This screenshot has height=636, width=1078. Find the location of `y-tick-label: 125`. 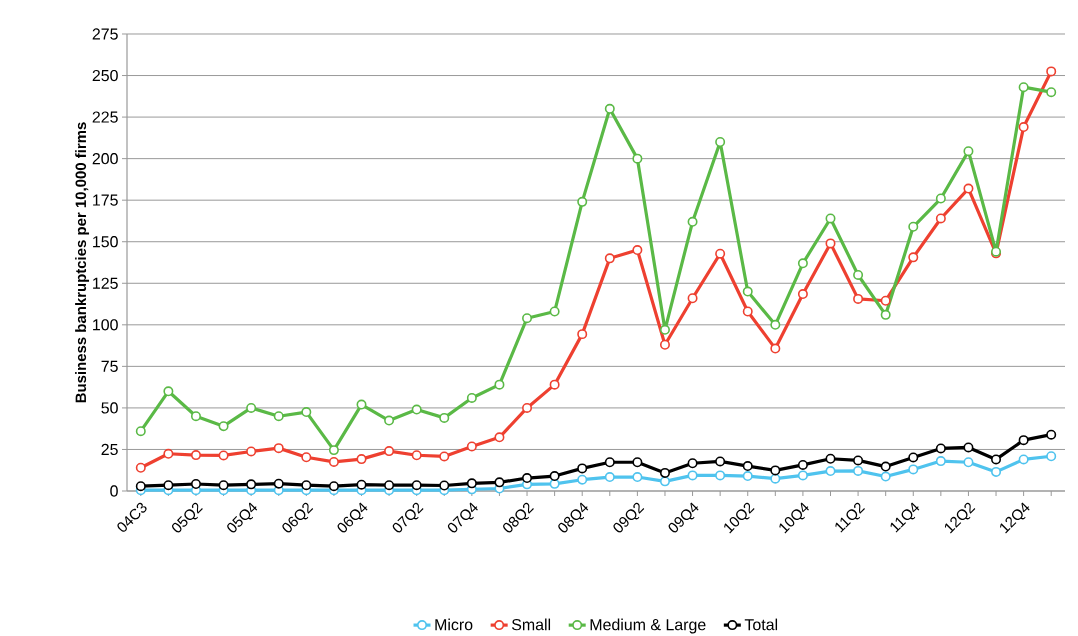

y-tick-label: 125 is located at coordinates (105, 283).